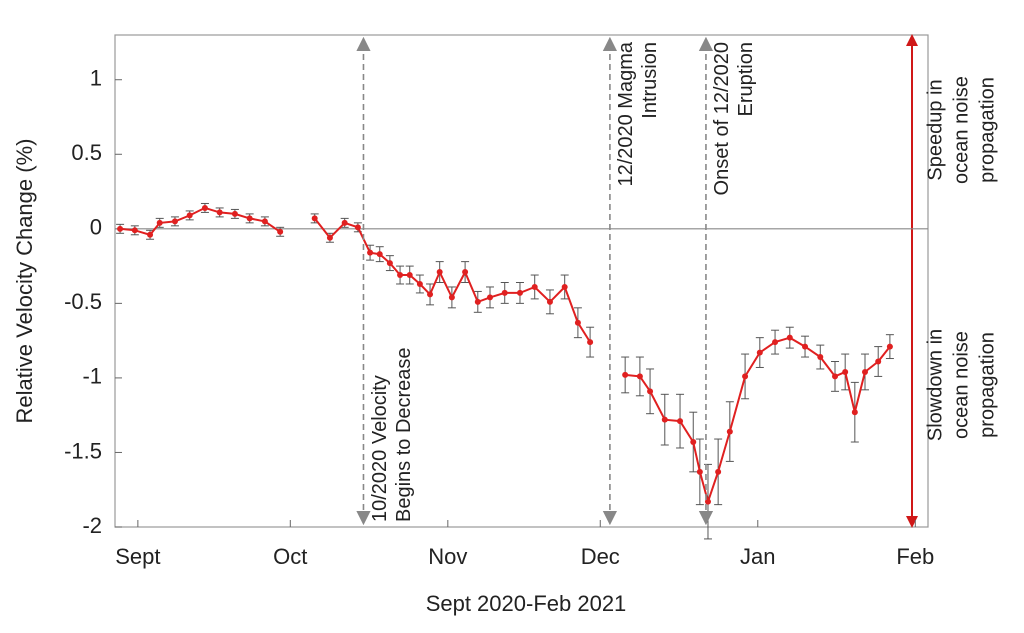 This screenshot has height=633, width=1024. I want to click on x-tick-label: Oct, so click(290, 556).